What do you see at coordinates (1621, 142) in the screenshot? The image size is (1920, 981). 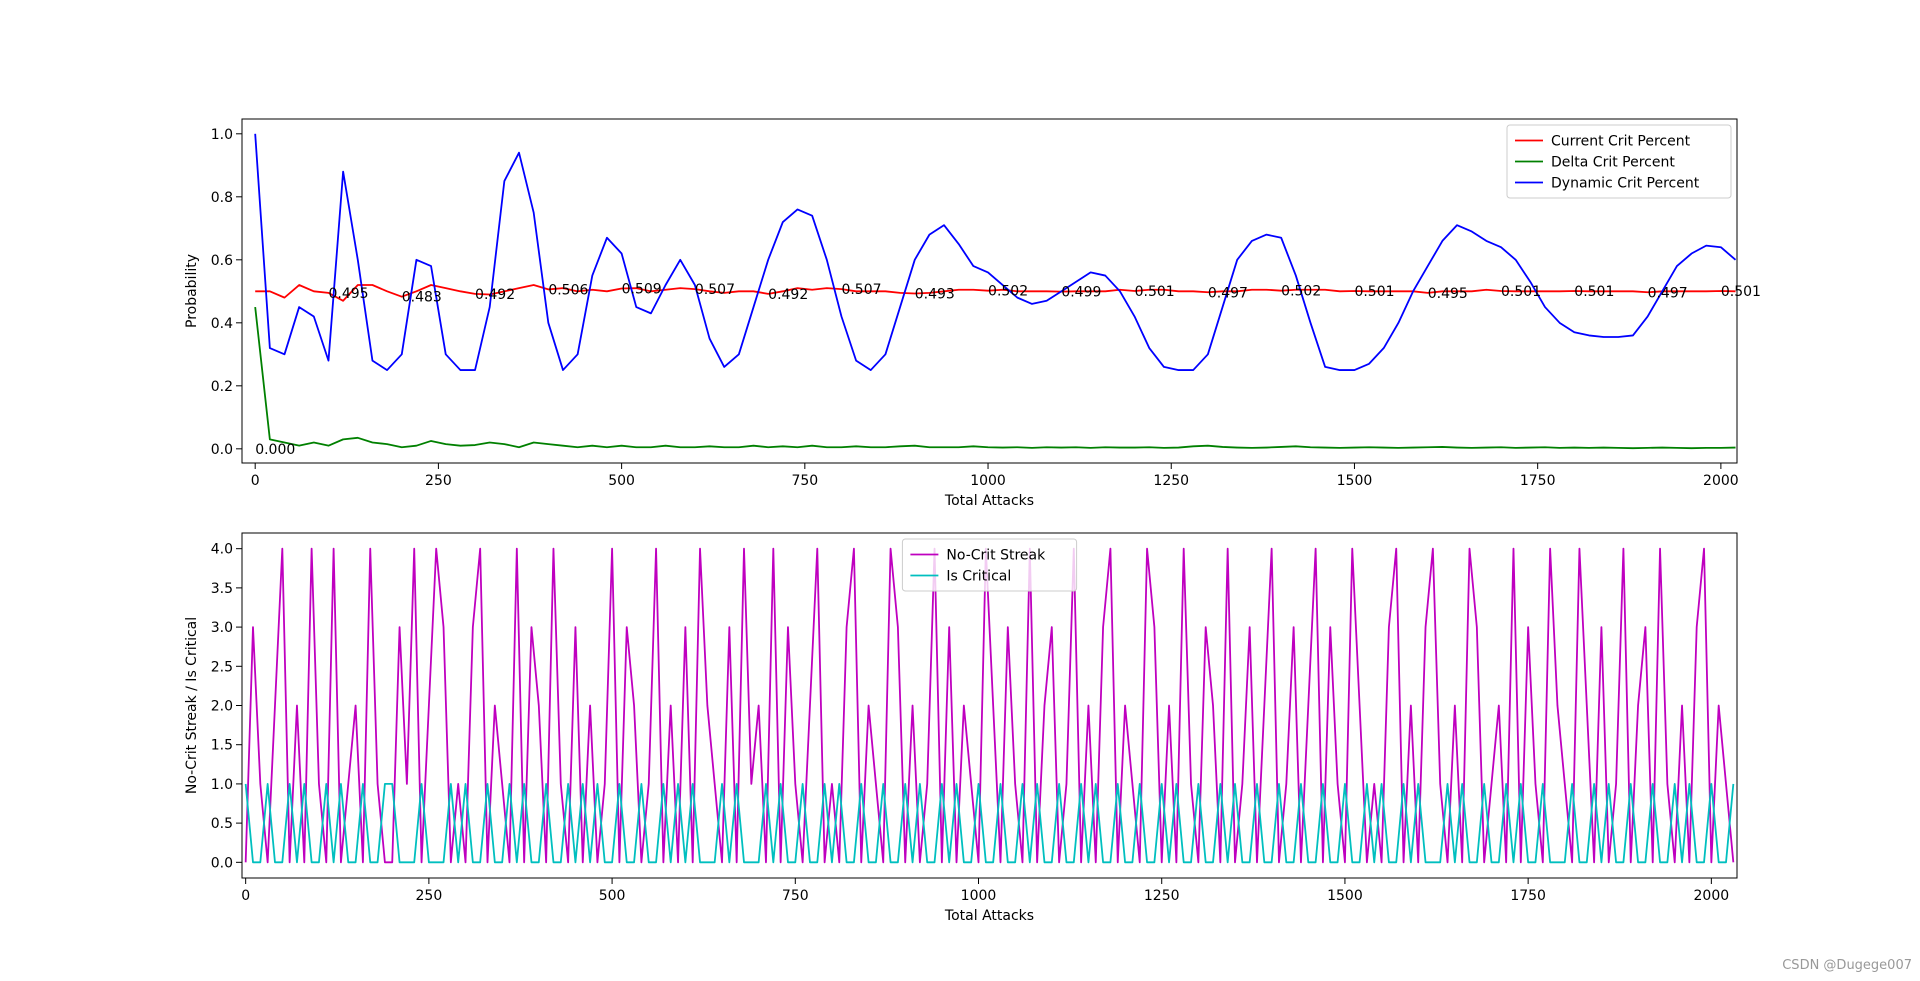 I see `legend-label: Current Crit Percent` at bounding box center [1621, 142].